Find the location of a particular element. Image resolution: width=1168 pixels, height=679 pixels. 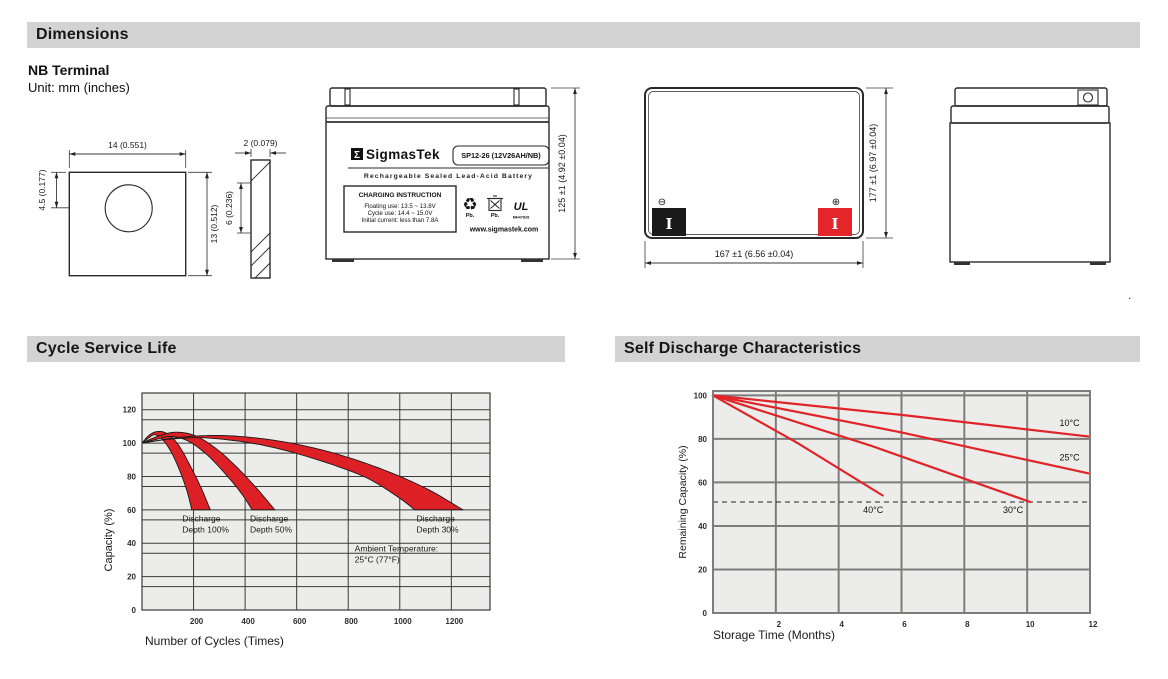

pb-trash-label: Pb. is located at coordinates (495, 216).